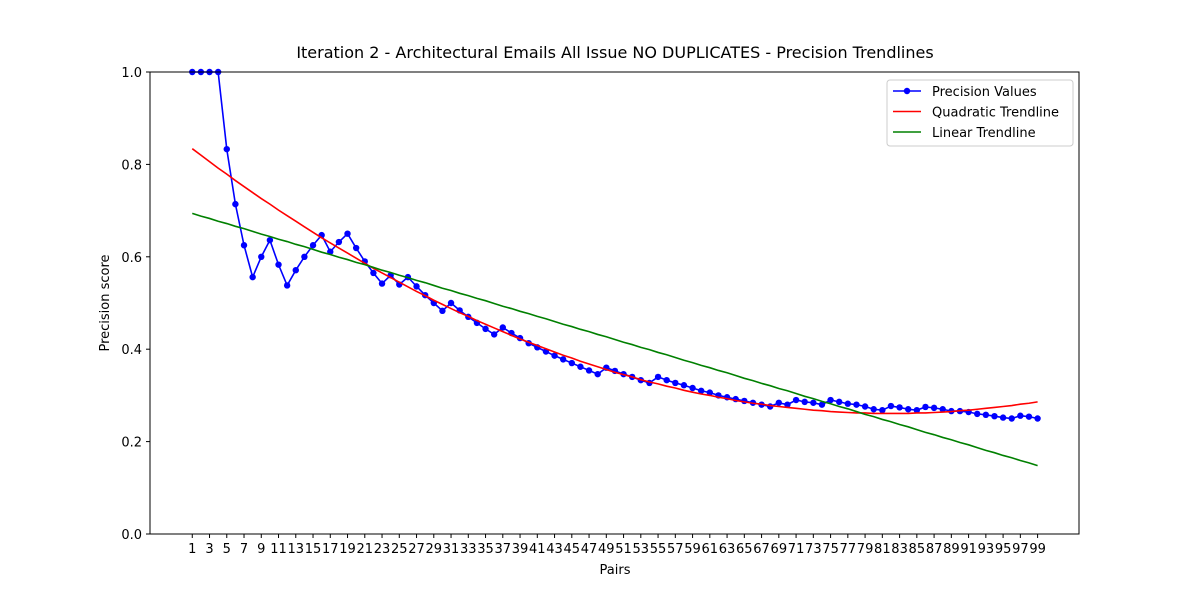  I want to click on x-tick-label: 73, so click(813, 549).